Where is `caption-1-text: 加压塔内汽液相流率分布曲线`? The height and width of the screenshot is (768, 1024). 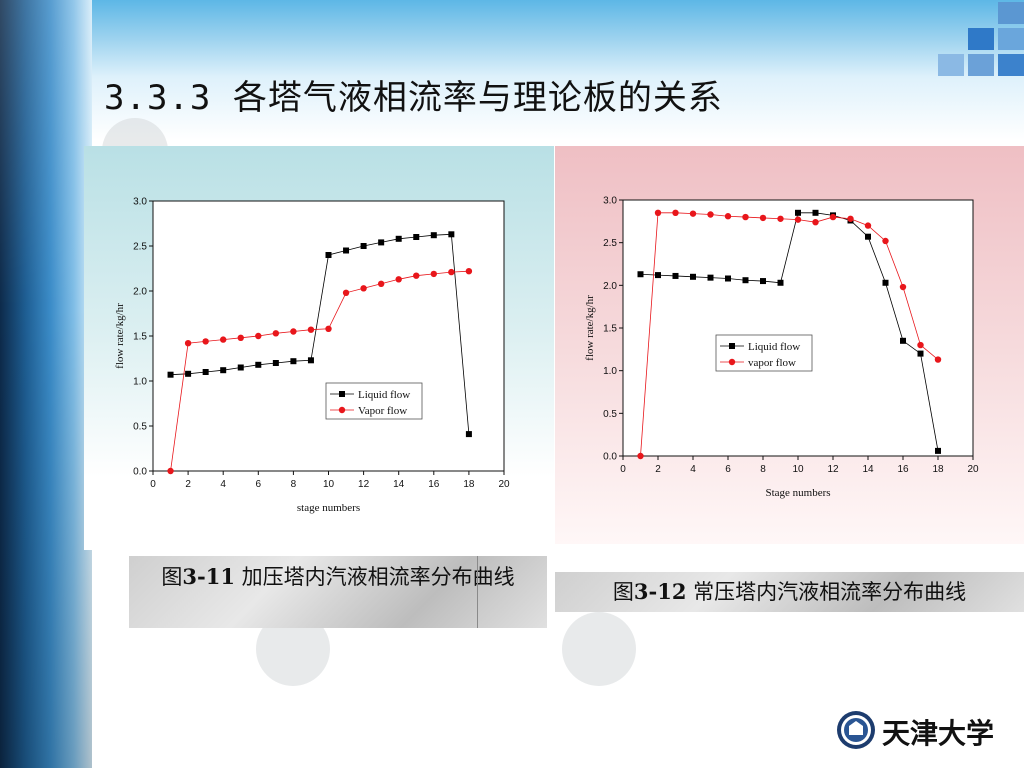 caption-1-text: 加压塔内汽液相流率分布曲线 is located at coordinates (374, 577).